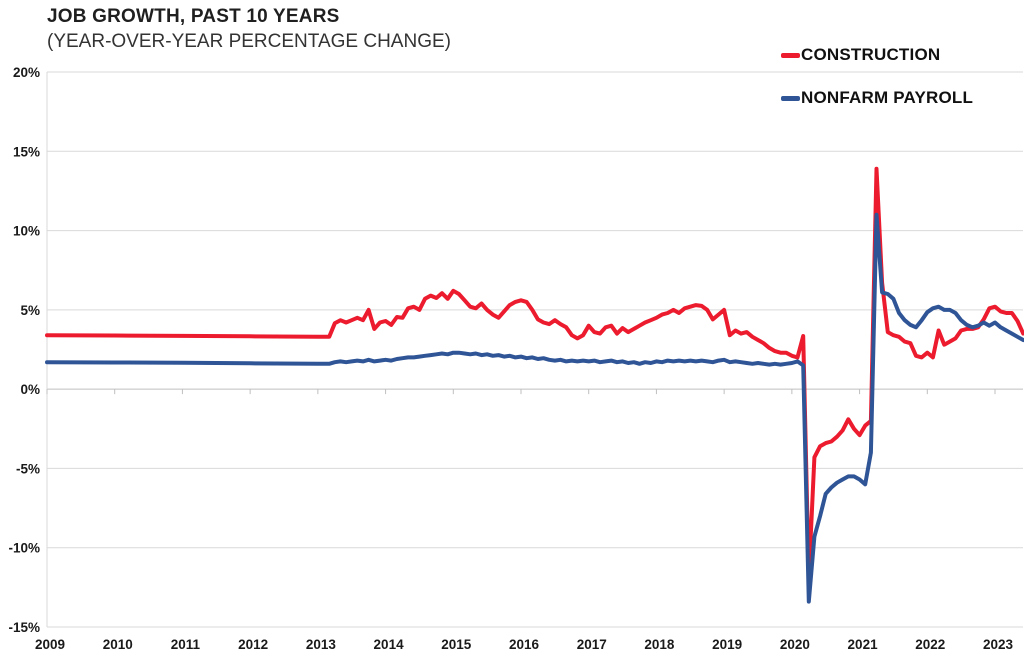  What do you see at coordinates (795, 644) in the screenshot?
I see `x-axis-tick-label: 2020` at bounding box center [795, 644].